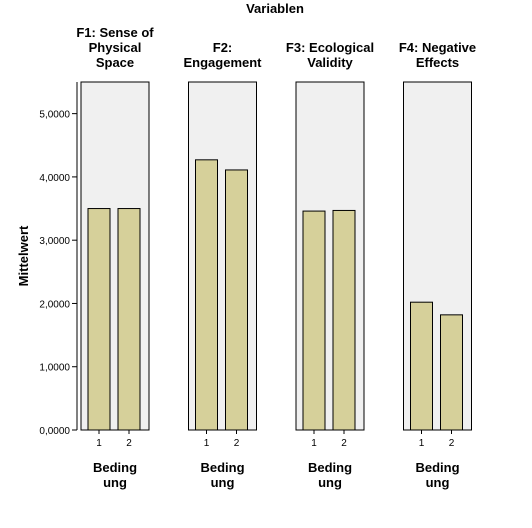 This screenshot has width=532, height=528. What do you see at coordinates (275, 8) in the screenshot?
I see `chart-title: Variablen` at bounding box center [275, 8].